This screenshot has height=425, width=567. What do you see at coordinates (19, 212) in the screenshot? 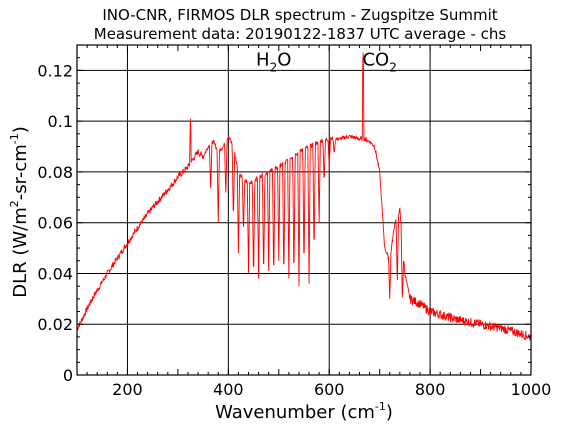
I see `y-axis-label: DLR (W/m2-sr-cm-1)` at bounding box center [19, 212].